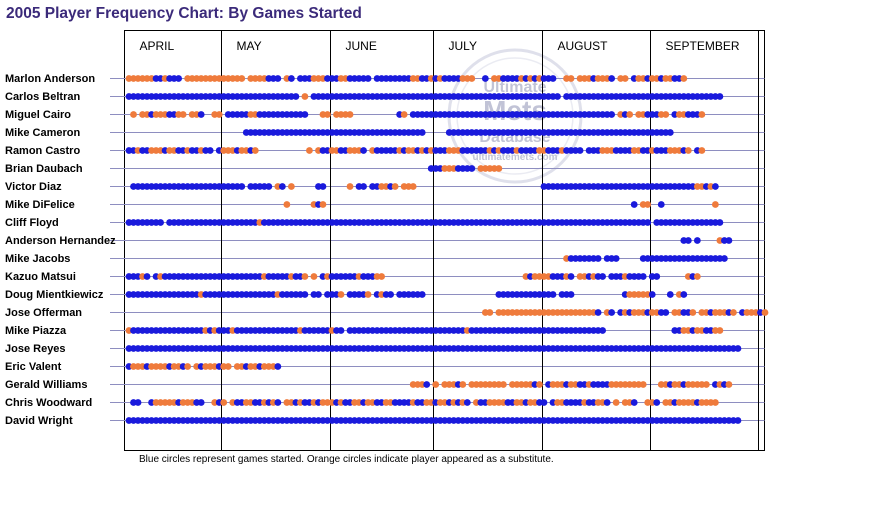 Image resolution: width=890 pixels, height=510 pixels. What do you see at coordinates (42, 133) in the screenshot?
I see `player-name: Mike Cameron` at bounding box center [42, 133].